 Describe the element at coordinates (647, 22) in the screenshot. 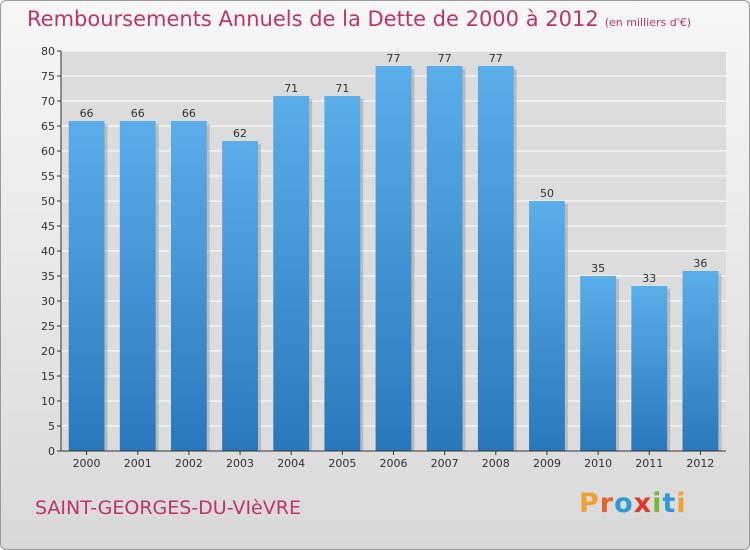

I see `chart-subtitle: (en milliers d'€)` at that location.